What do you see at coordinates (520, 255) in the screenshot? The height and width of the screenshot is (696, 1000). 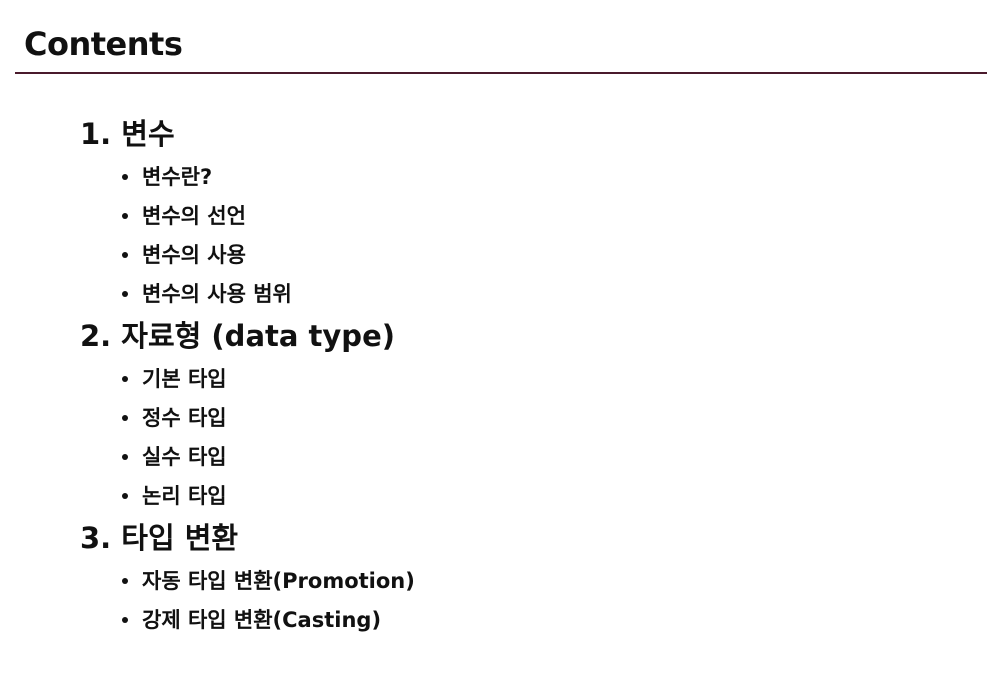 I see `list-item: 변수의 사용` at bounding box center [520, 255].